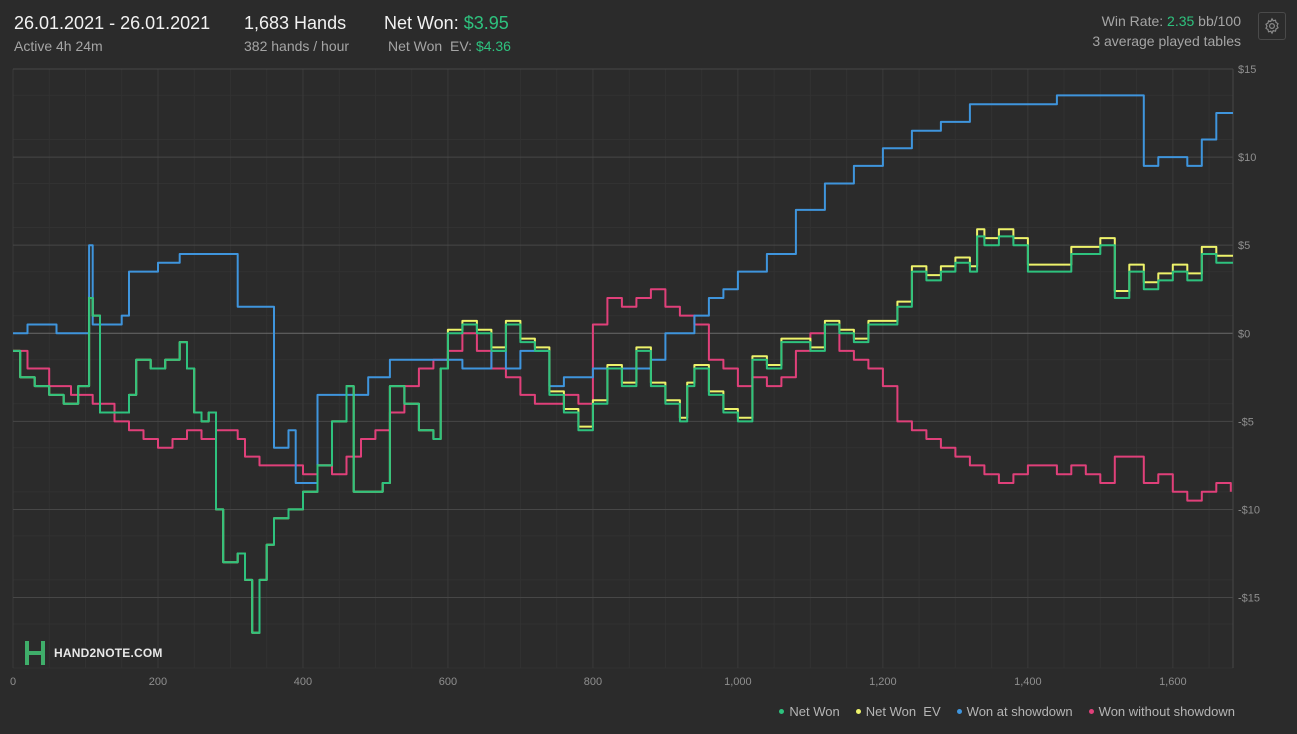  Describe the element at coordinates (738, 682) in the screenshot. I see `x-tick-label: 1,000` at that location.